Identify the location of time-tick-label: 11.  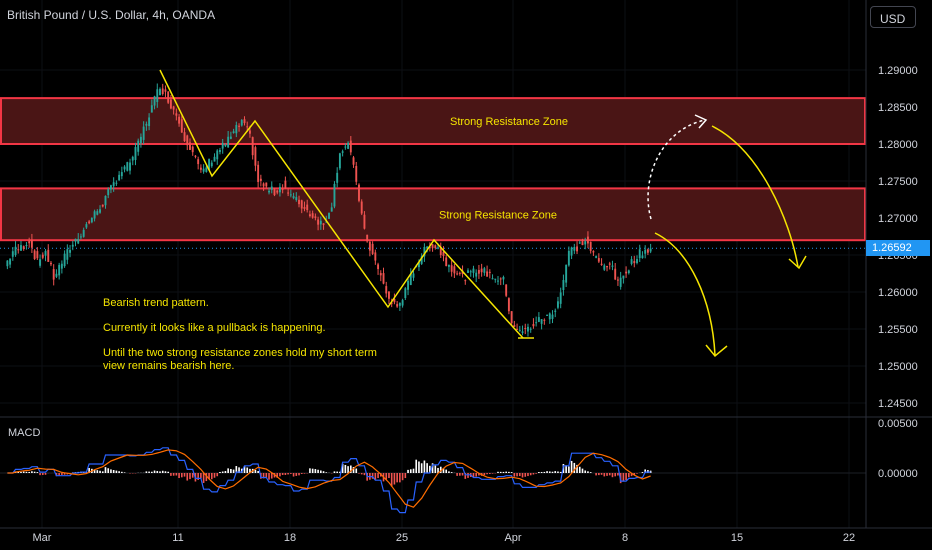
(177, 538).